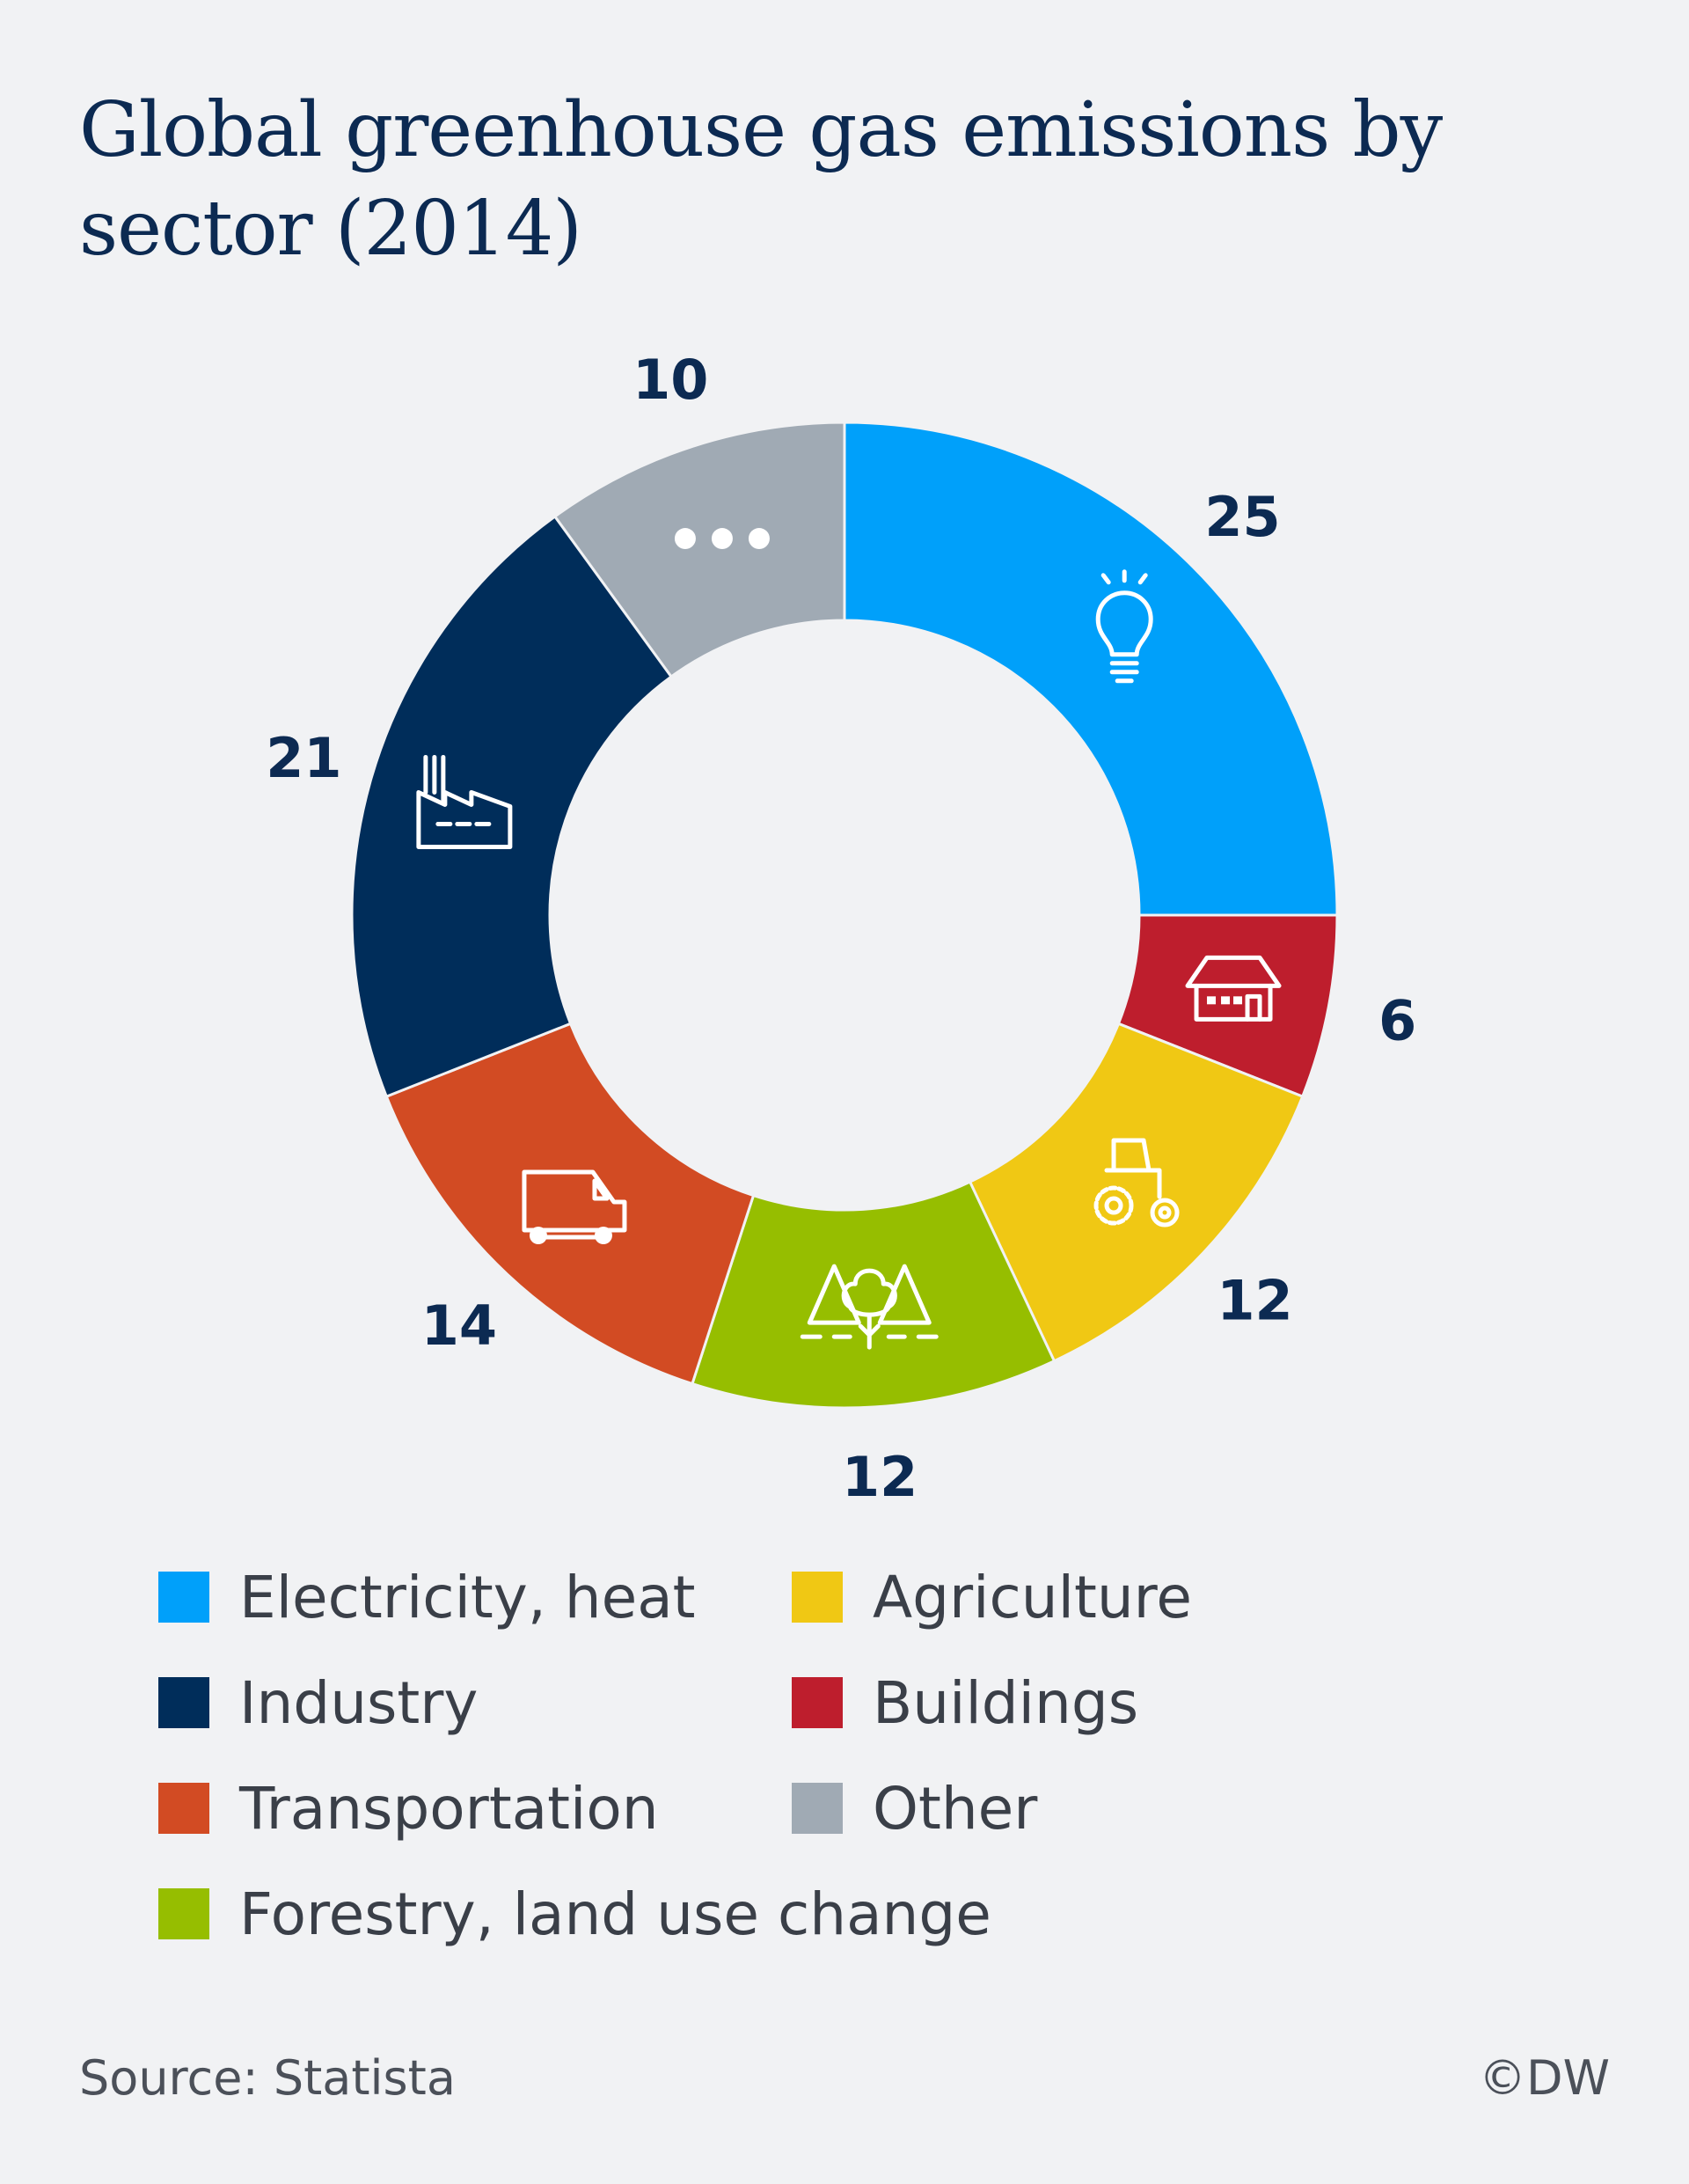  What do you see at coordinates (1032, 1597) in the screenshot?
I see `legend-label: Agriculture` at bounding box center [1032, 1597].